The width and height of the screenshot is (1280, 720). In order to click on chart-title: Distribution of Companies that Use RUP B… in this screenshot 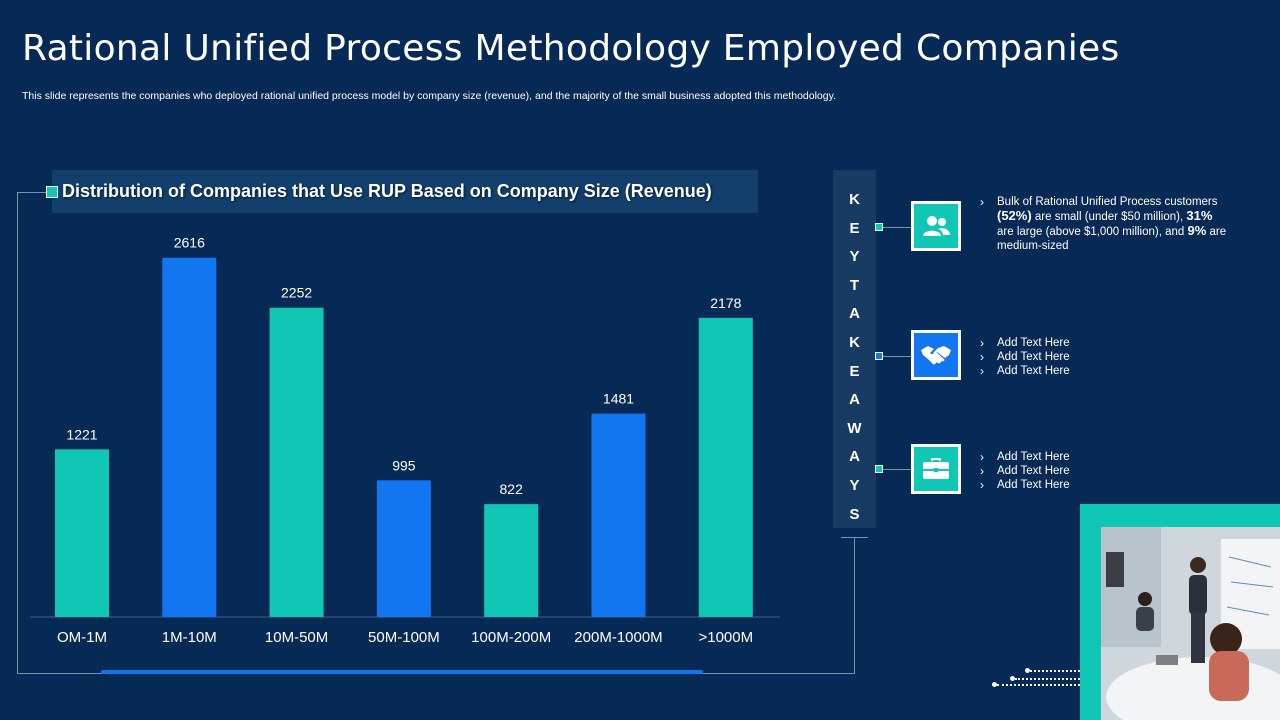, I will do `click(387, 191)`.